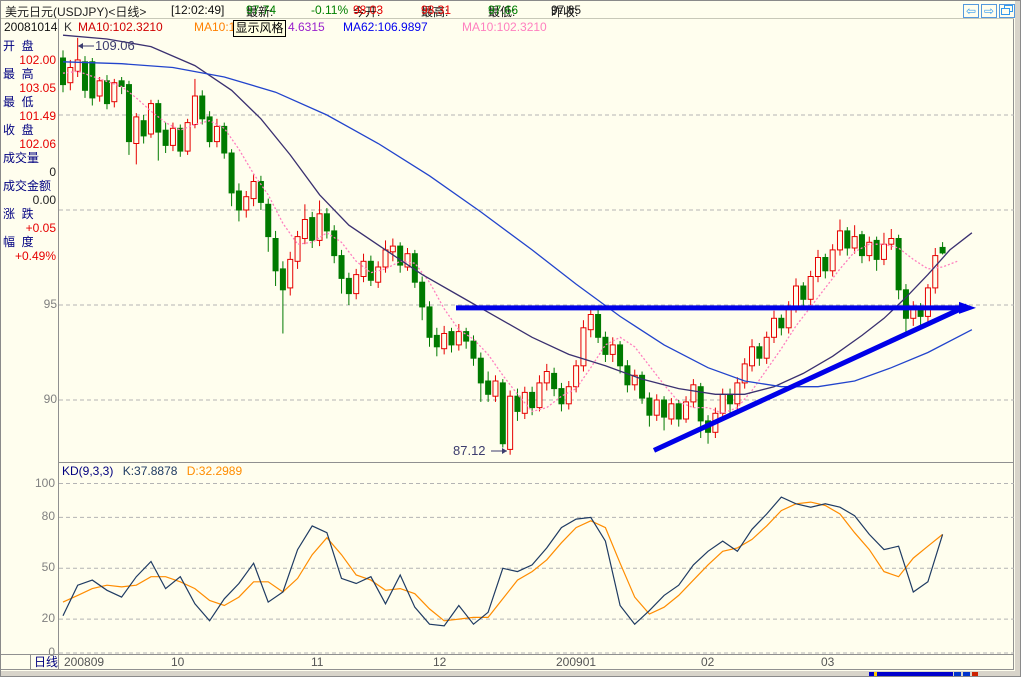 The width and height of the screenshot is (1021, 677). Describe the element at coordinates (48, 516) in the screenshot. I see `kd-axis-label: 80` at that location.